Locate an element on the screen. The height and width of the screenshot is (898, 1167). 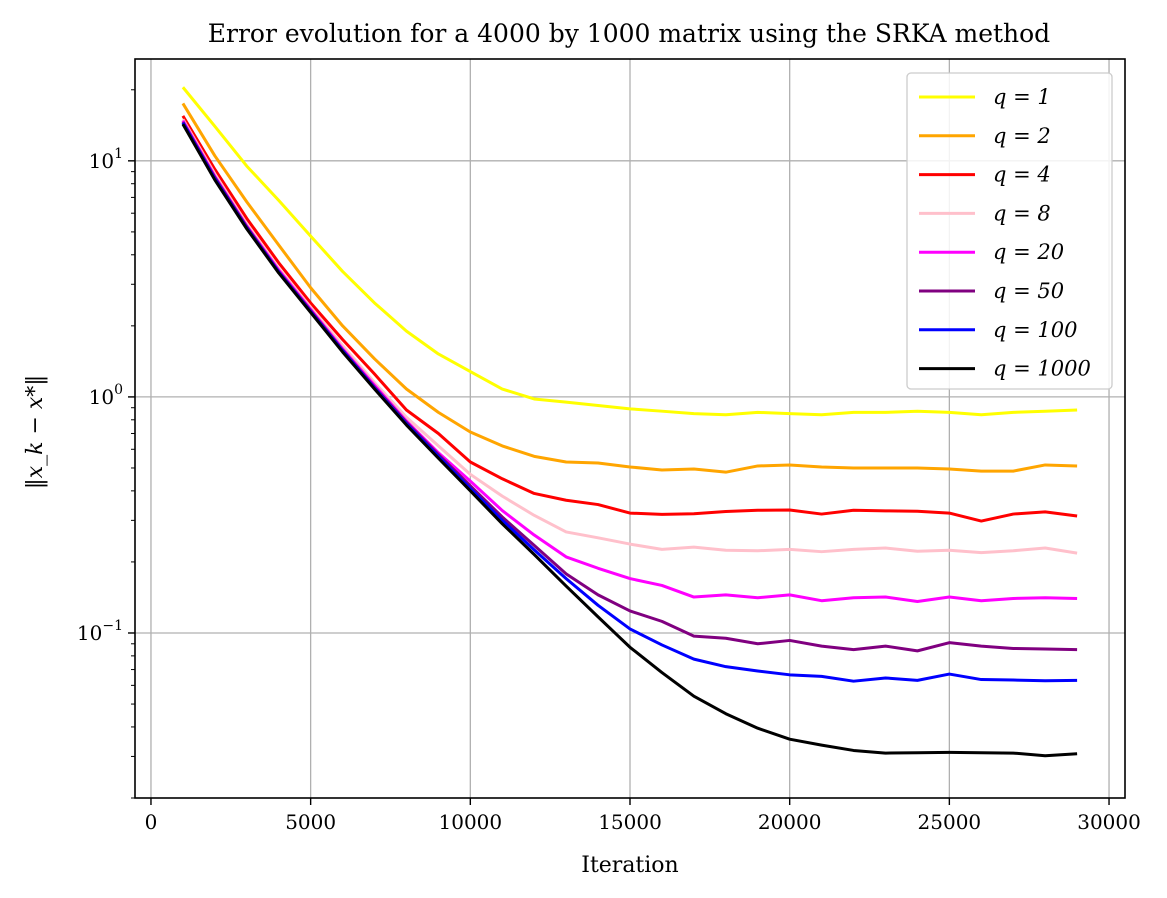
x-tick-label: 0 is located at coordinates (151, 822).